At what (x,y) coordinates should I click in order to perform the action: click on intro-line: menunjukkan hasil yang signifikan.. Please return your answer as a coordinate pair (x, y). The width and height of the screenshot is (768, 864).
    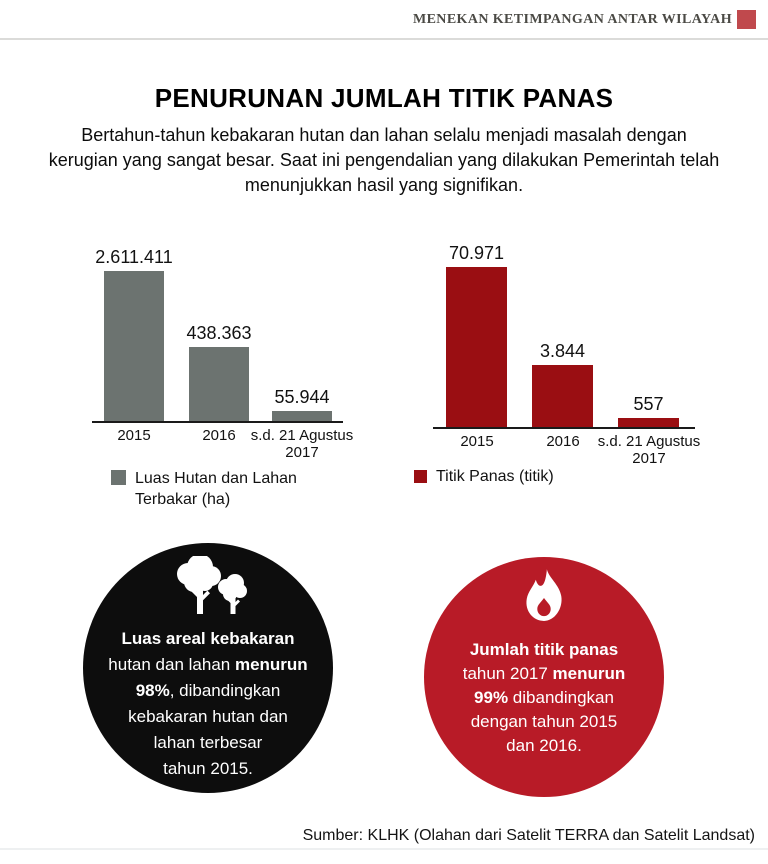
    Looking at the image, I should click on (384, 185).